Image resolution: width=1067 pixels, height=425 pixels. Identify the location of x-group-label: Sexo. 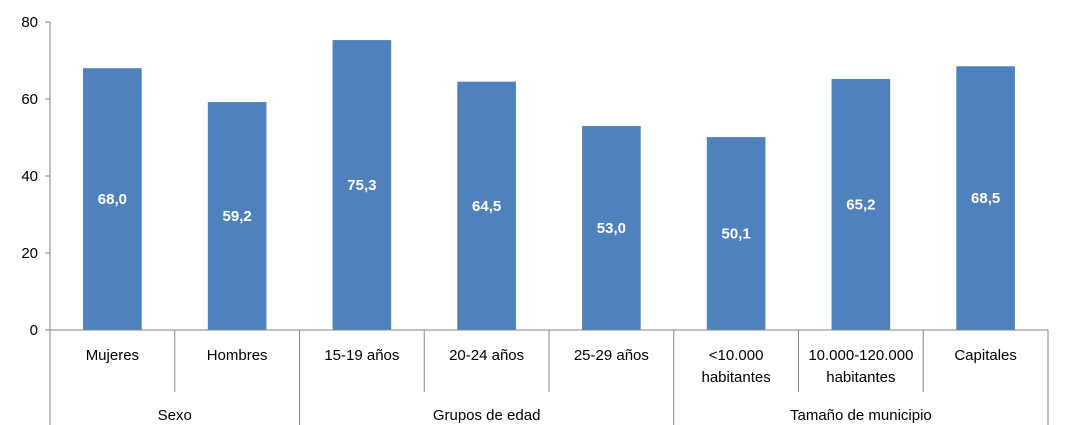
(175, 415).